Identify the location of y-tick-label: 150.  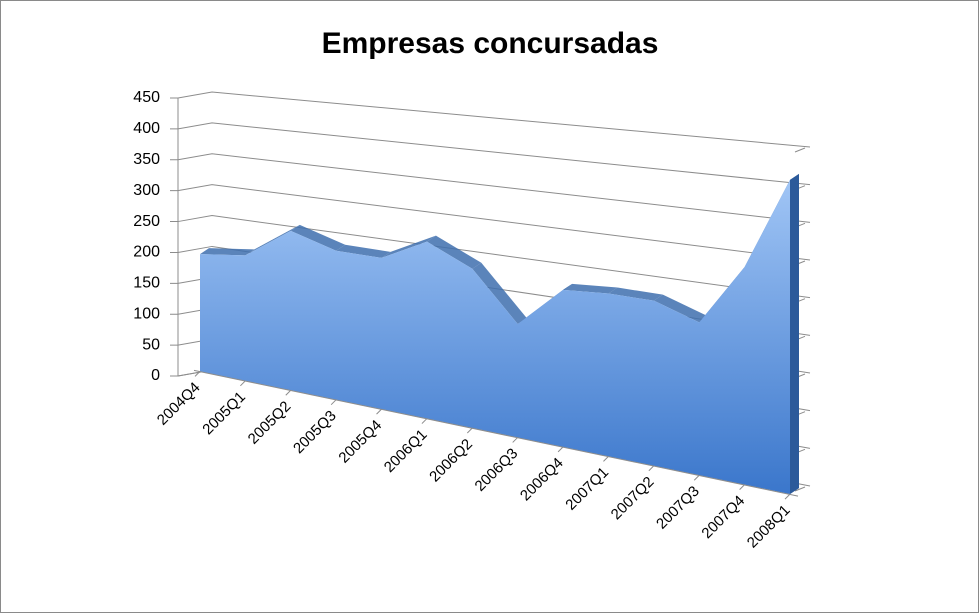
(146, 283).